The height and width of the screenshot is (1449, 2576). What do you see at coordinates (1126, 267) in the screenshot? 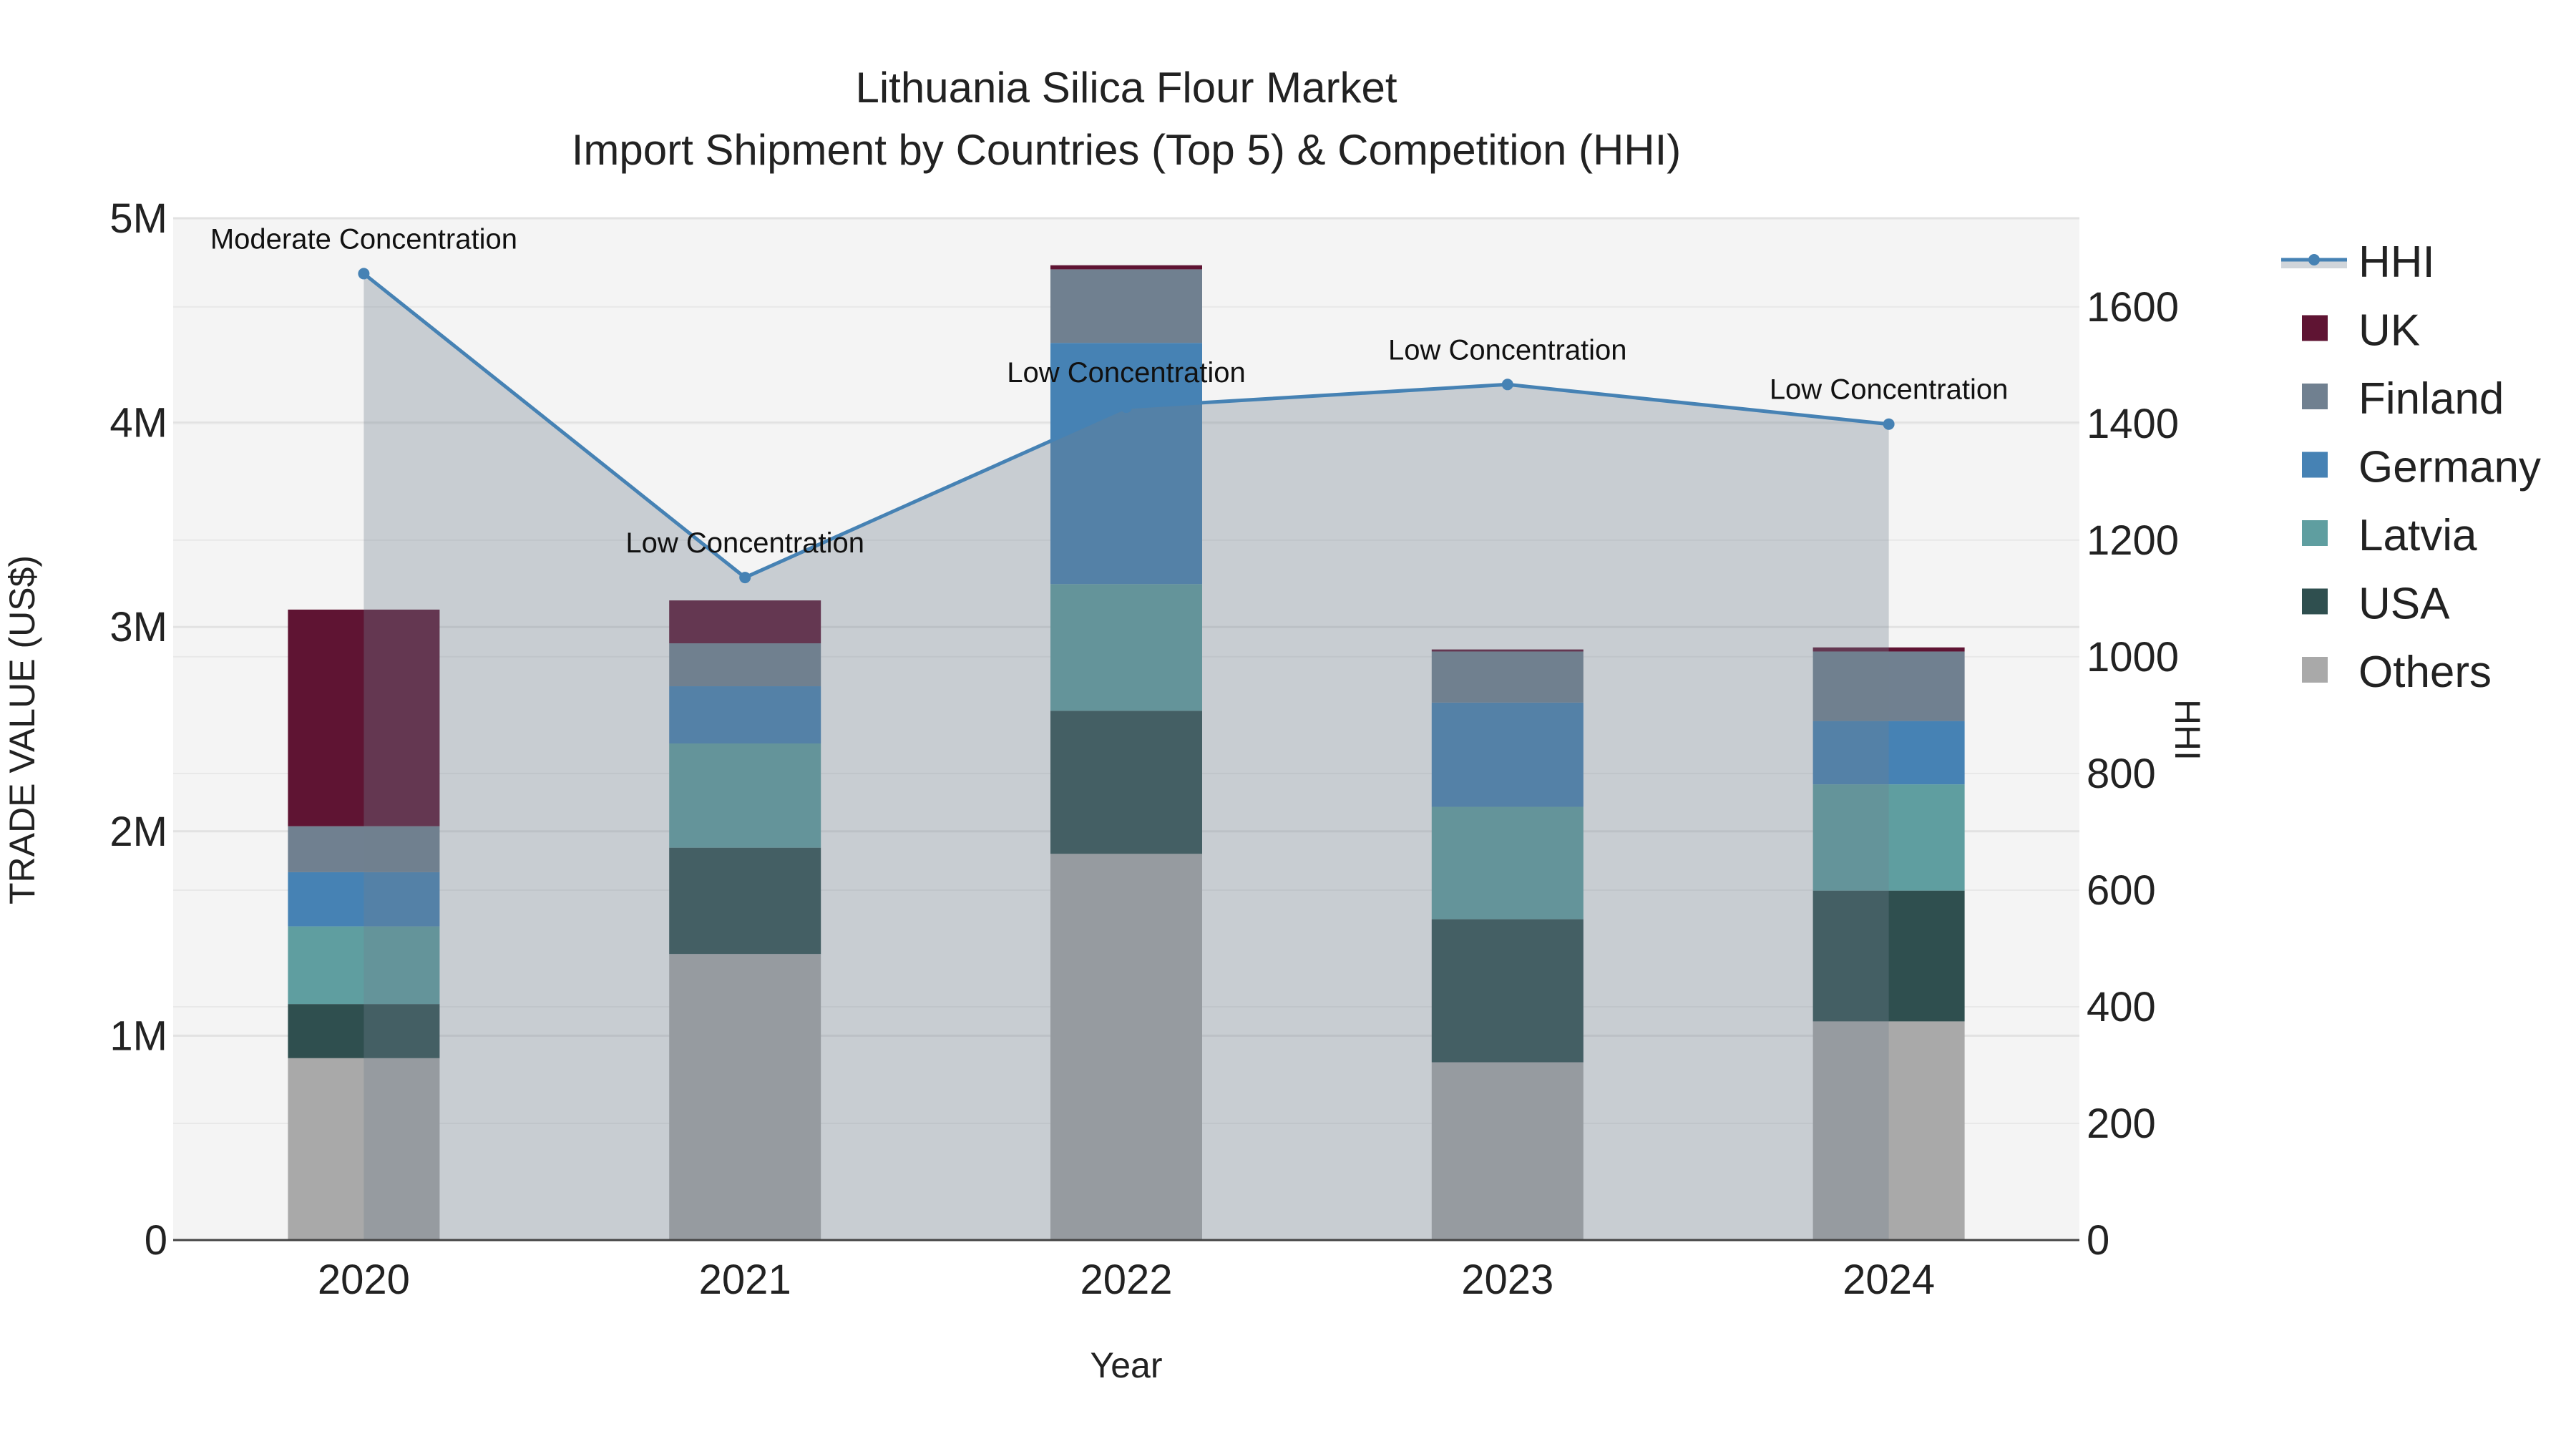
I see `bar-uk-2022` at bounding box center [1126, 267].